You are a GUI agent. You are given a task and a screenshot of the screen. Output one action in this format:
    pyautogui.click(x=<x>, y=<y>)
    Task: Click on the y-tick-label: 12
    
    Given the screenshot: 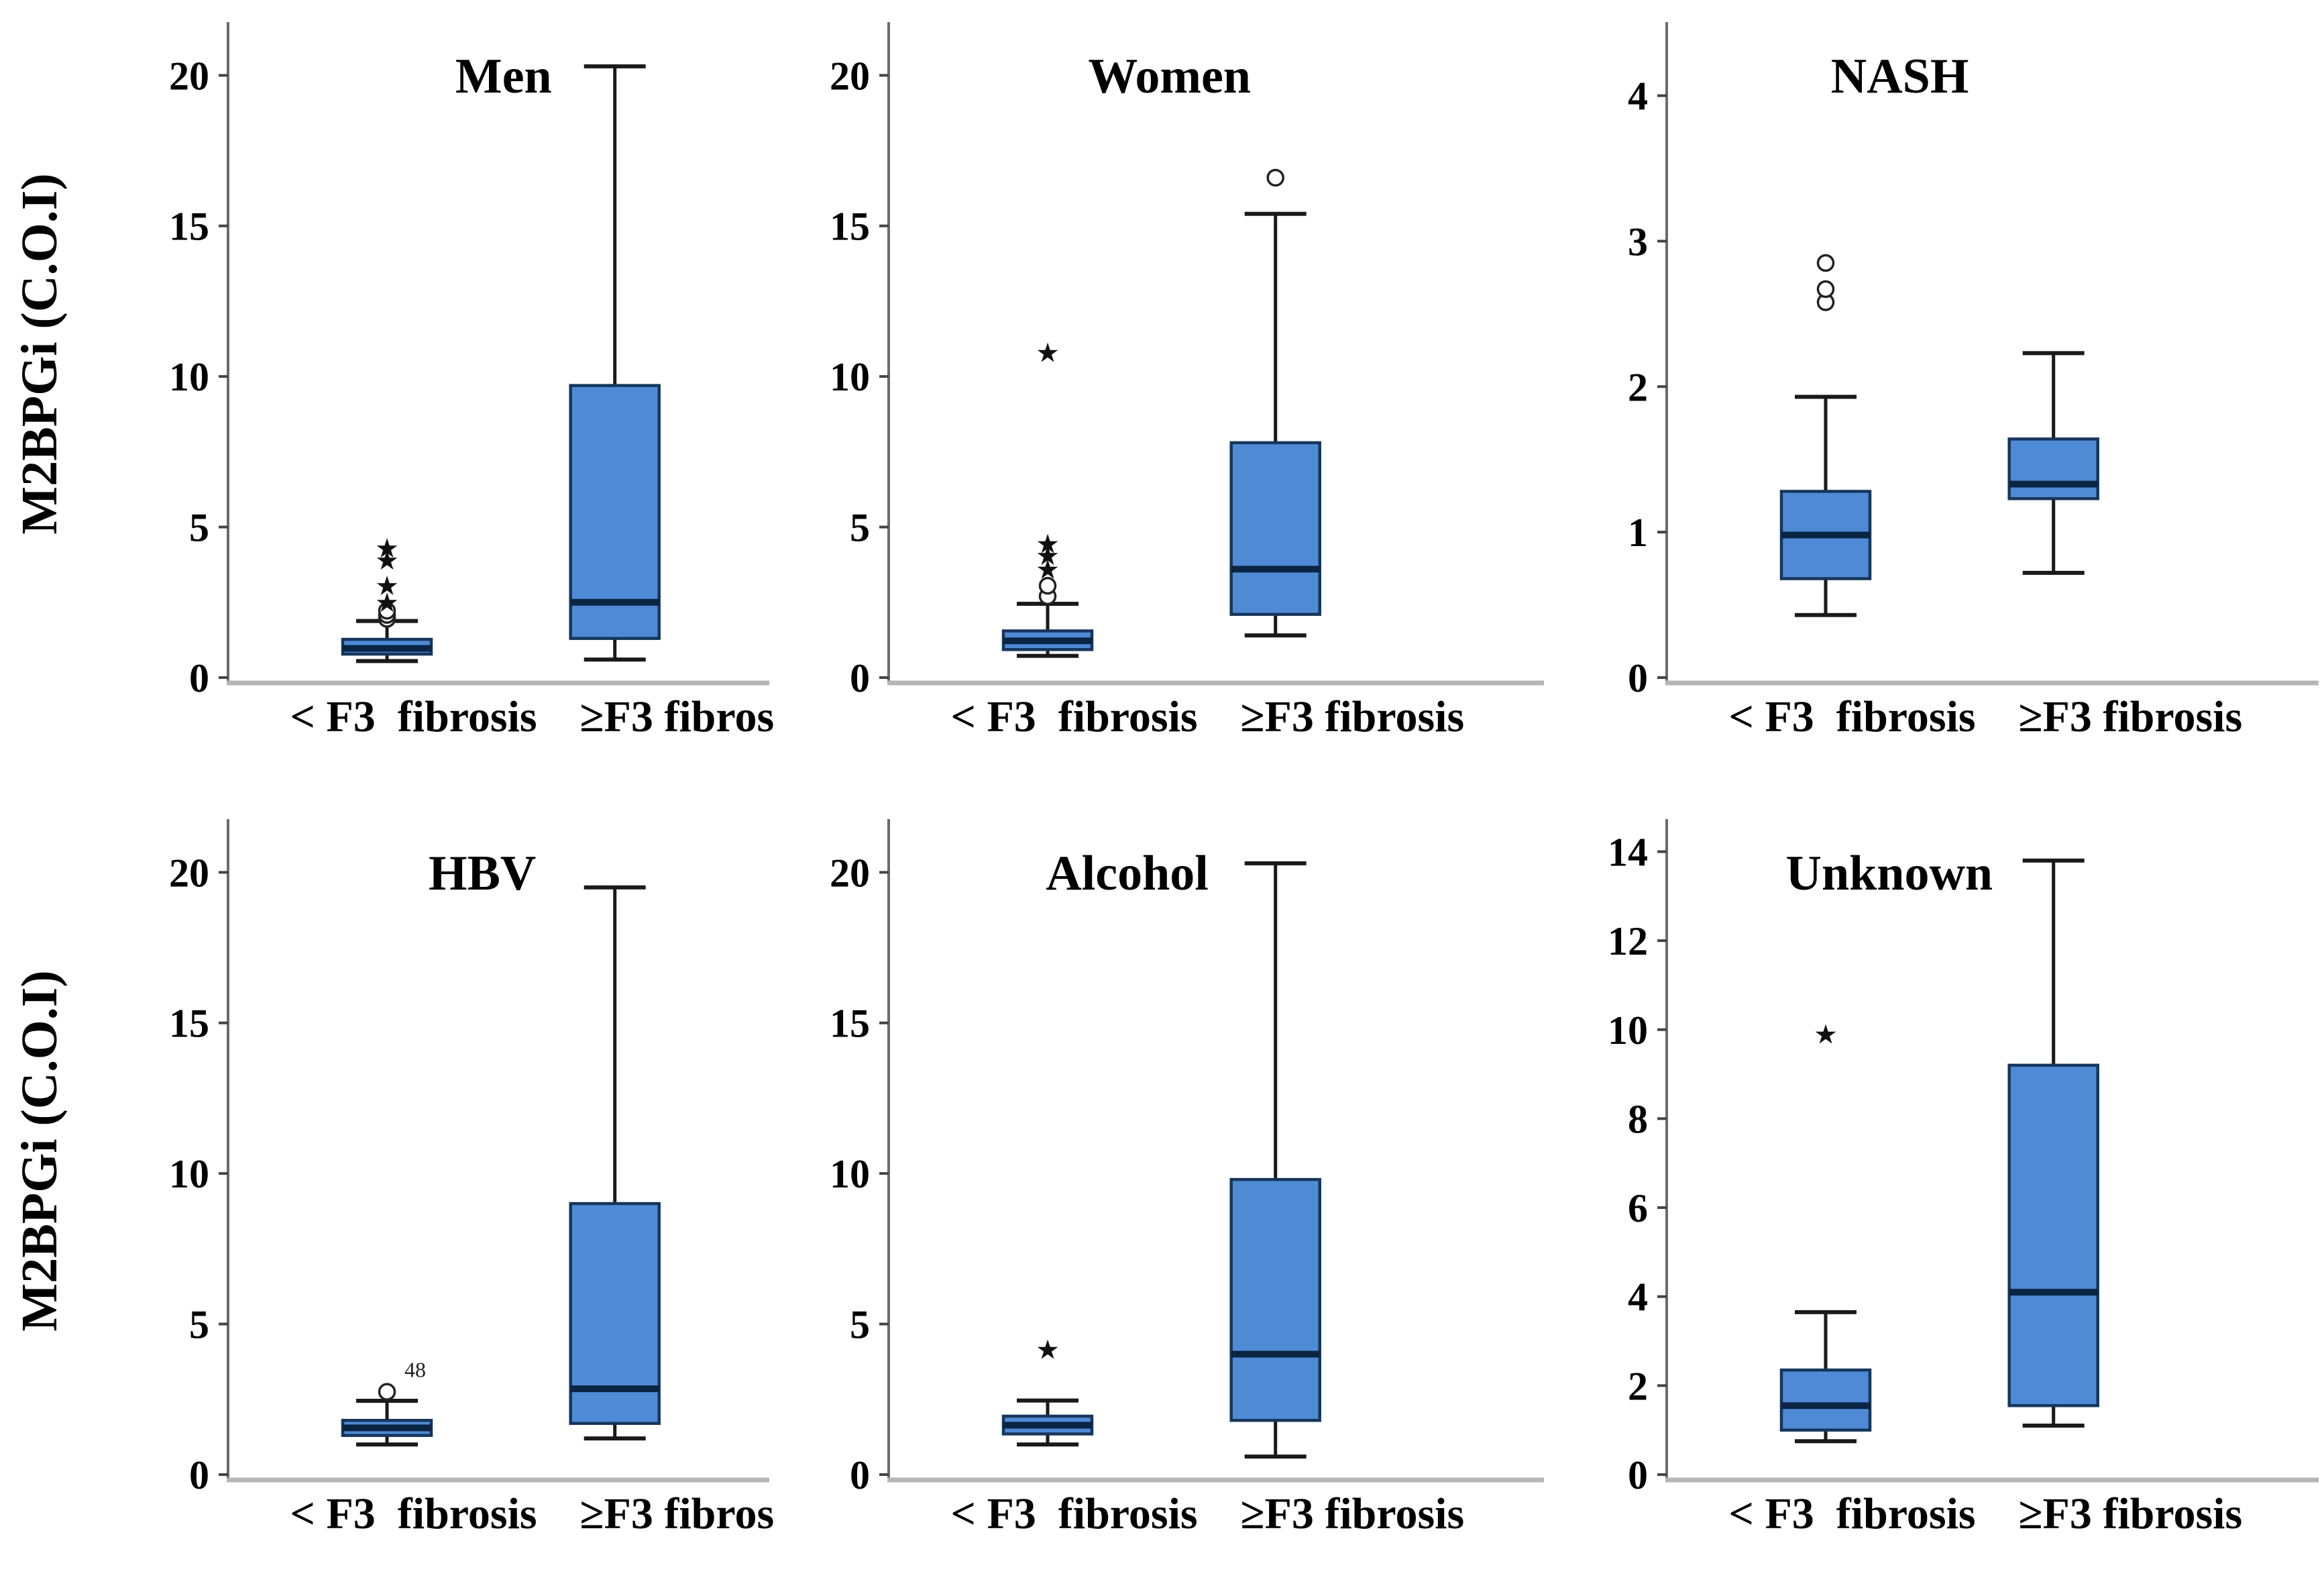 What is the action you would take?
    pyautogui.click(x=1628, y=941)
    